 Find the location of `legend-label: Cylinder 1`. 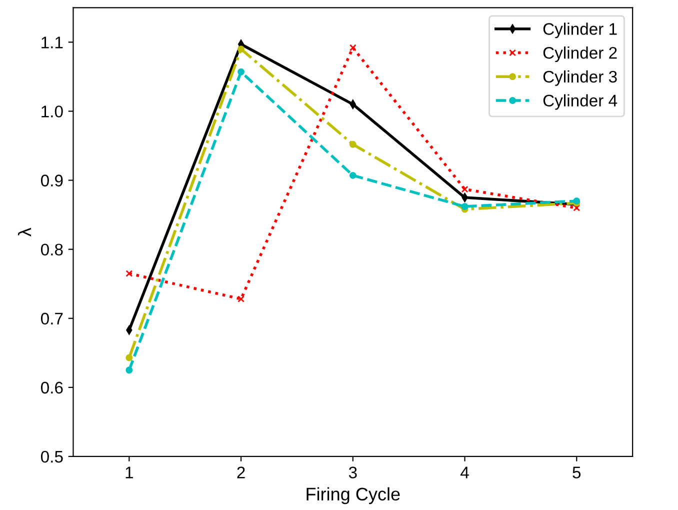

legend-label: Cylinder 1 is located at coordinates (580, 30).